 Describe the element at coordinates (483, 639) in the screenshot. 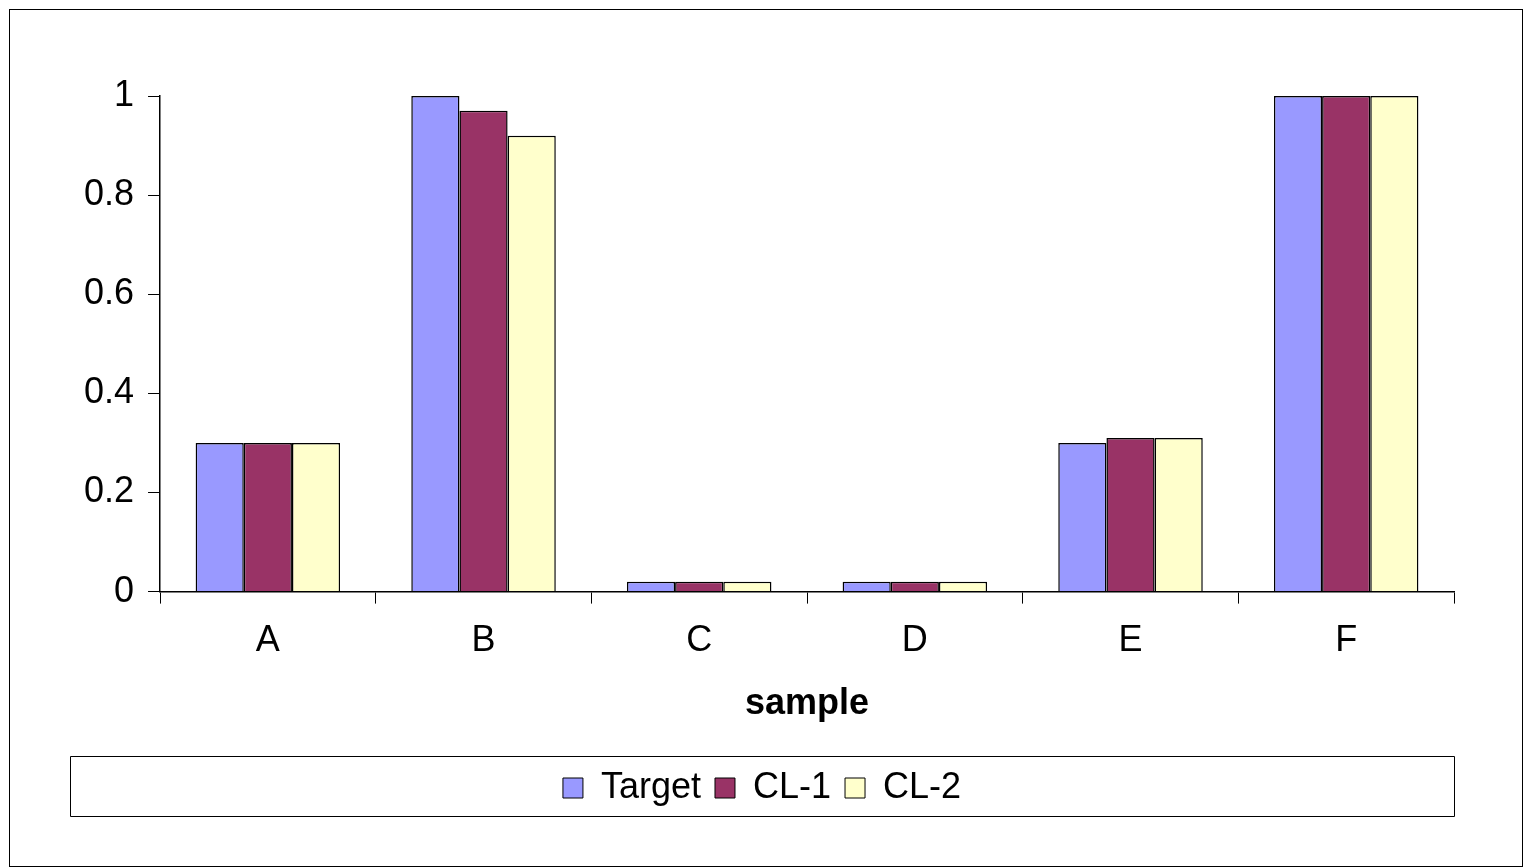

I see `x-tick-label: B` at that location.